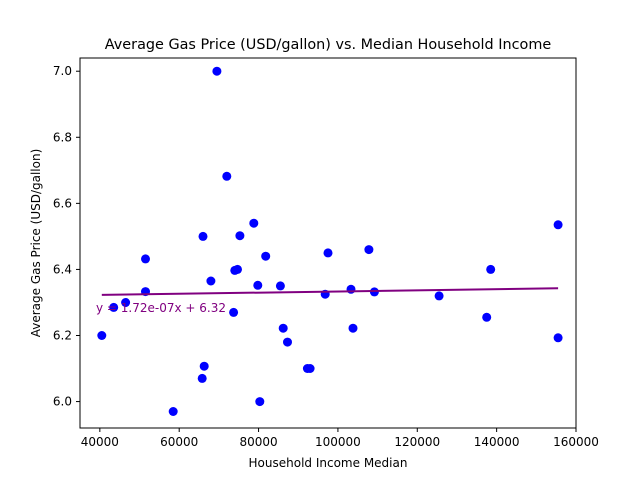 This screenshot has height=480, width=640. What do you see at coordinates (62, 336) in the screenshot?
I see `y-tick-label-1: 6.2` at bounding box center [62, 336].